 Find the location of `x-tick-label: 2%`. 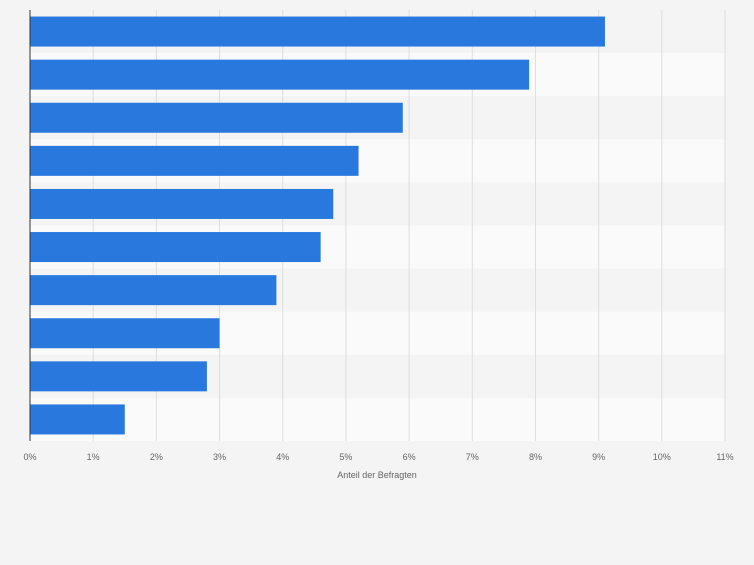

x-tick-label: 2% is located at coordinates (156, 457).